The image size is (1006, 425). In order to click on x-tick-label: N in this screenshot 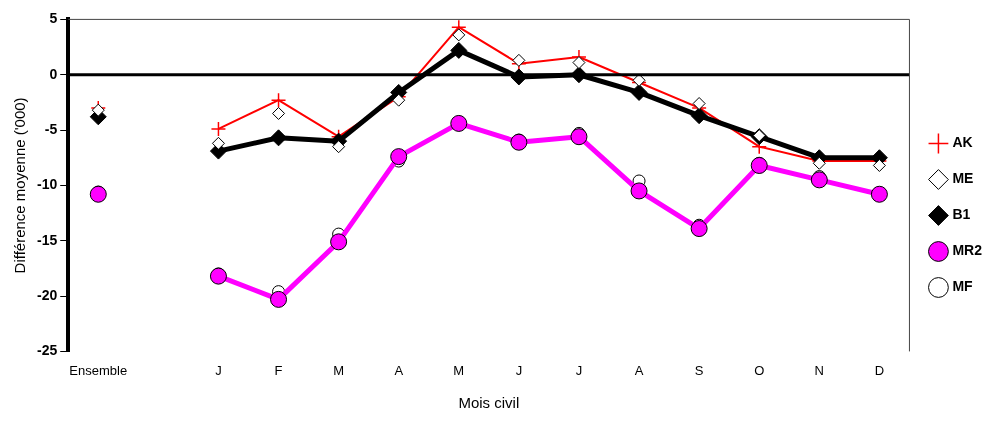, I will do `click(819, 370)`.